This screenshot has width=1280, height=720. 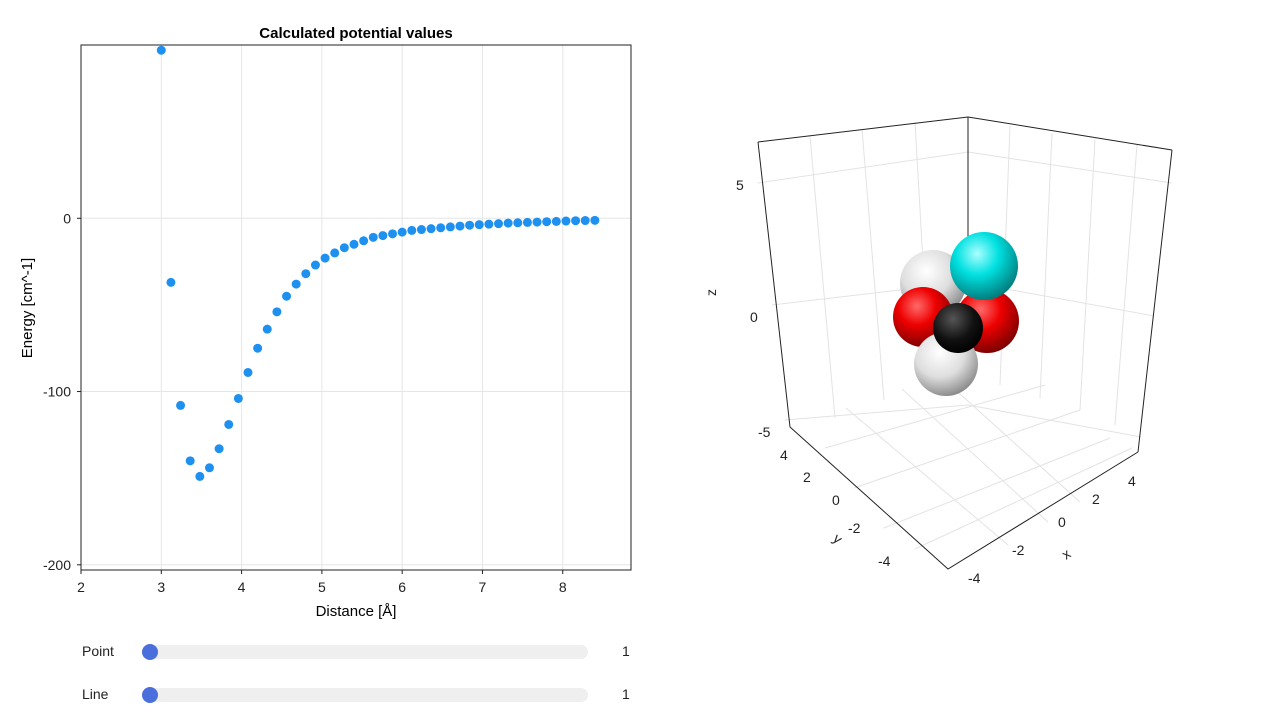 I want to click on y-tick-label: 2, so click(x=807, y=477).